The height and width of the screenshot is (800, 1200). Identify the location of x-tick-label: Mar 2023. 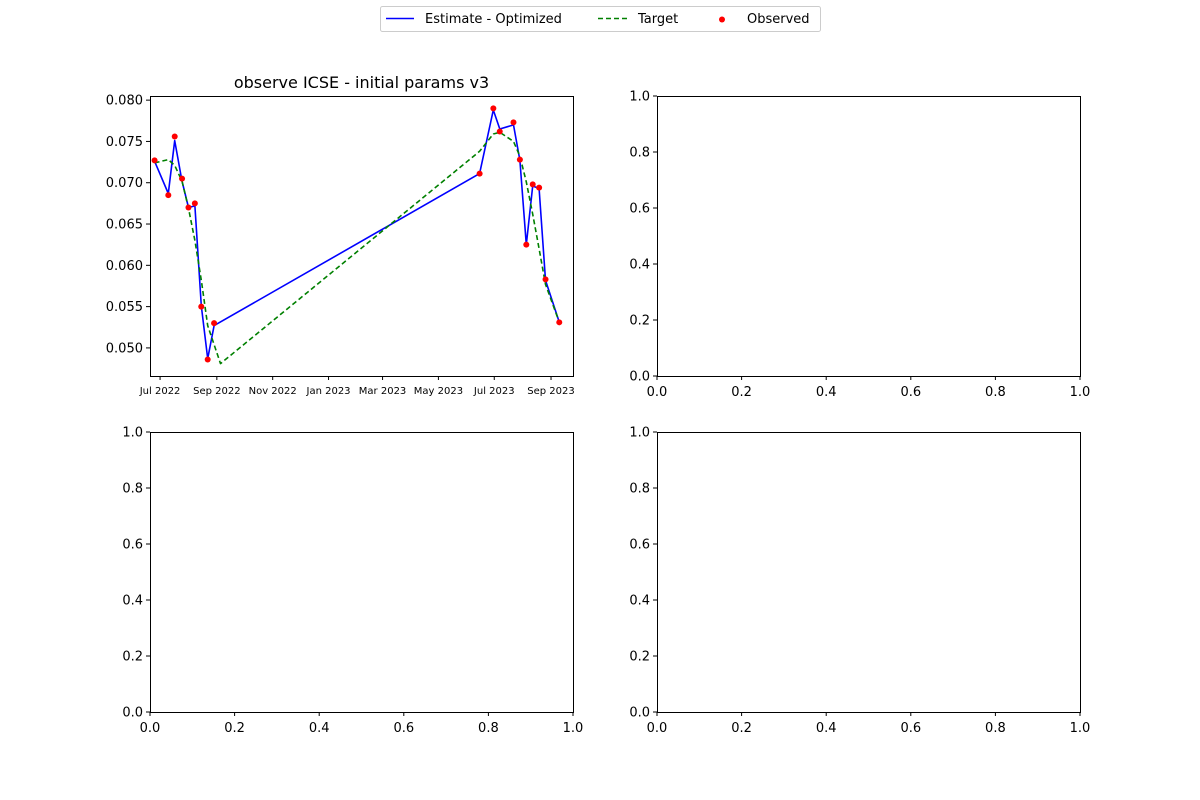
(383, 391).